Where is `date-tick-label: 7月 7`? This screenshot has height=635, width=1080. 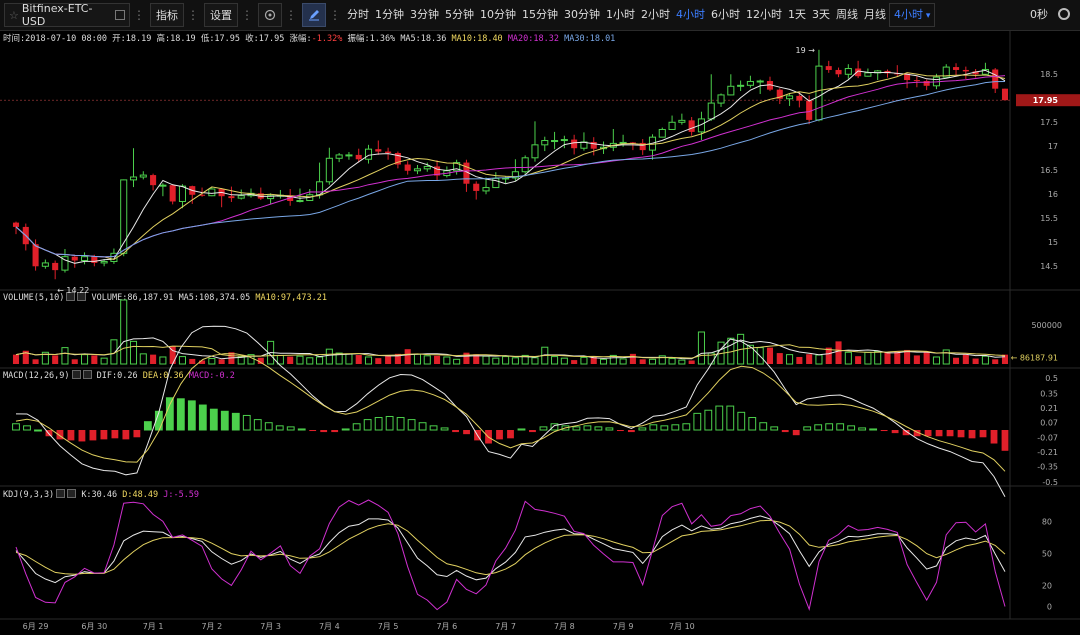 date-tick-label: 7月 7 is located at coordinates (505, 626).